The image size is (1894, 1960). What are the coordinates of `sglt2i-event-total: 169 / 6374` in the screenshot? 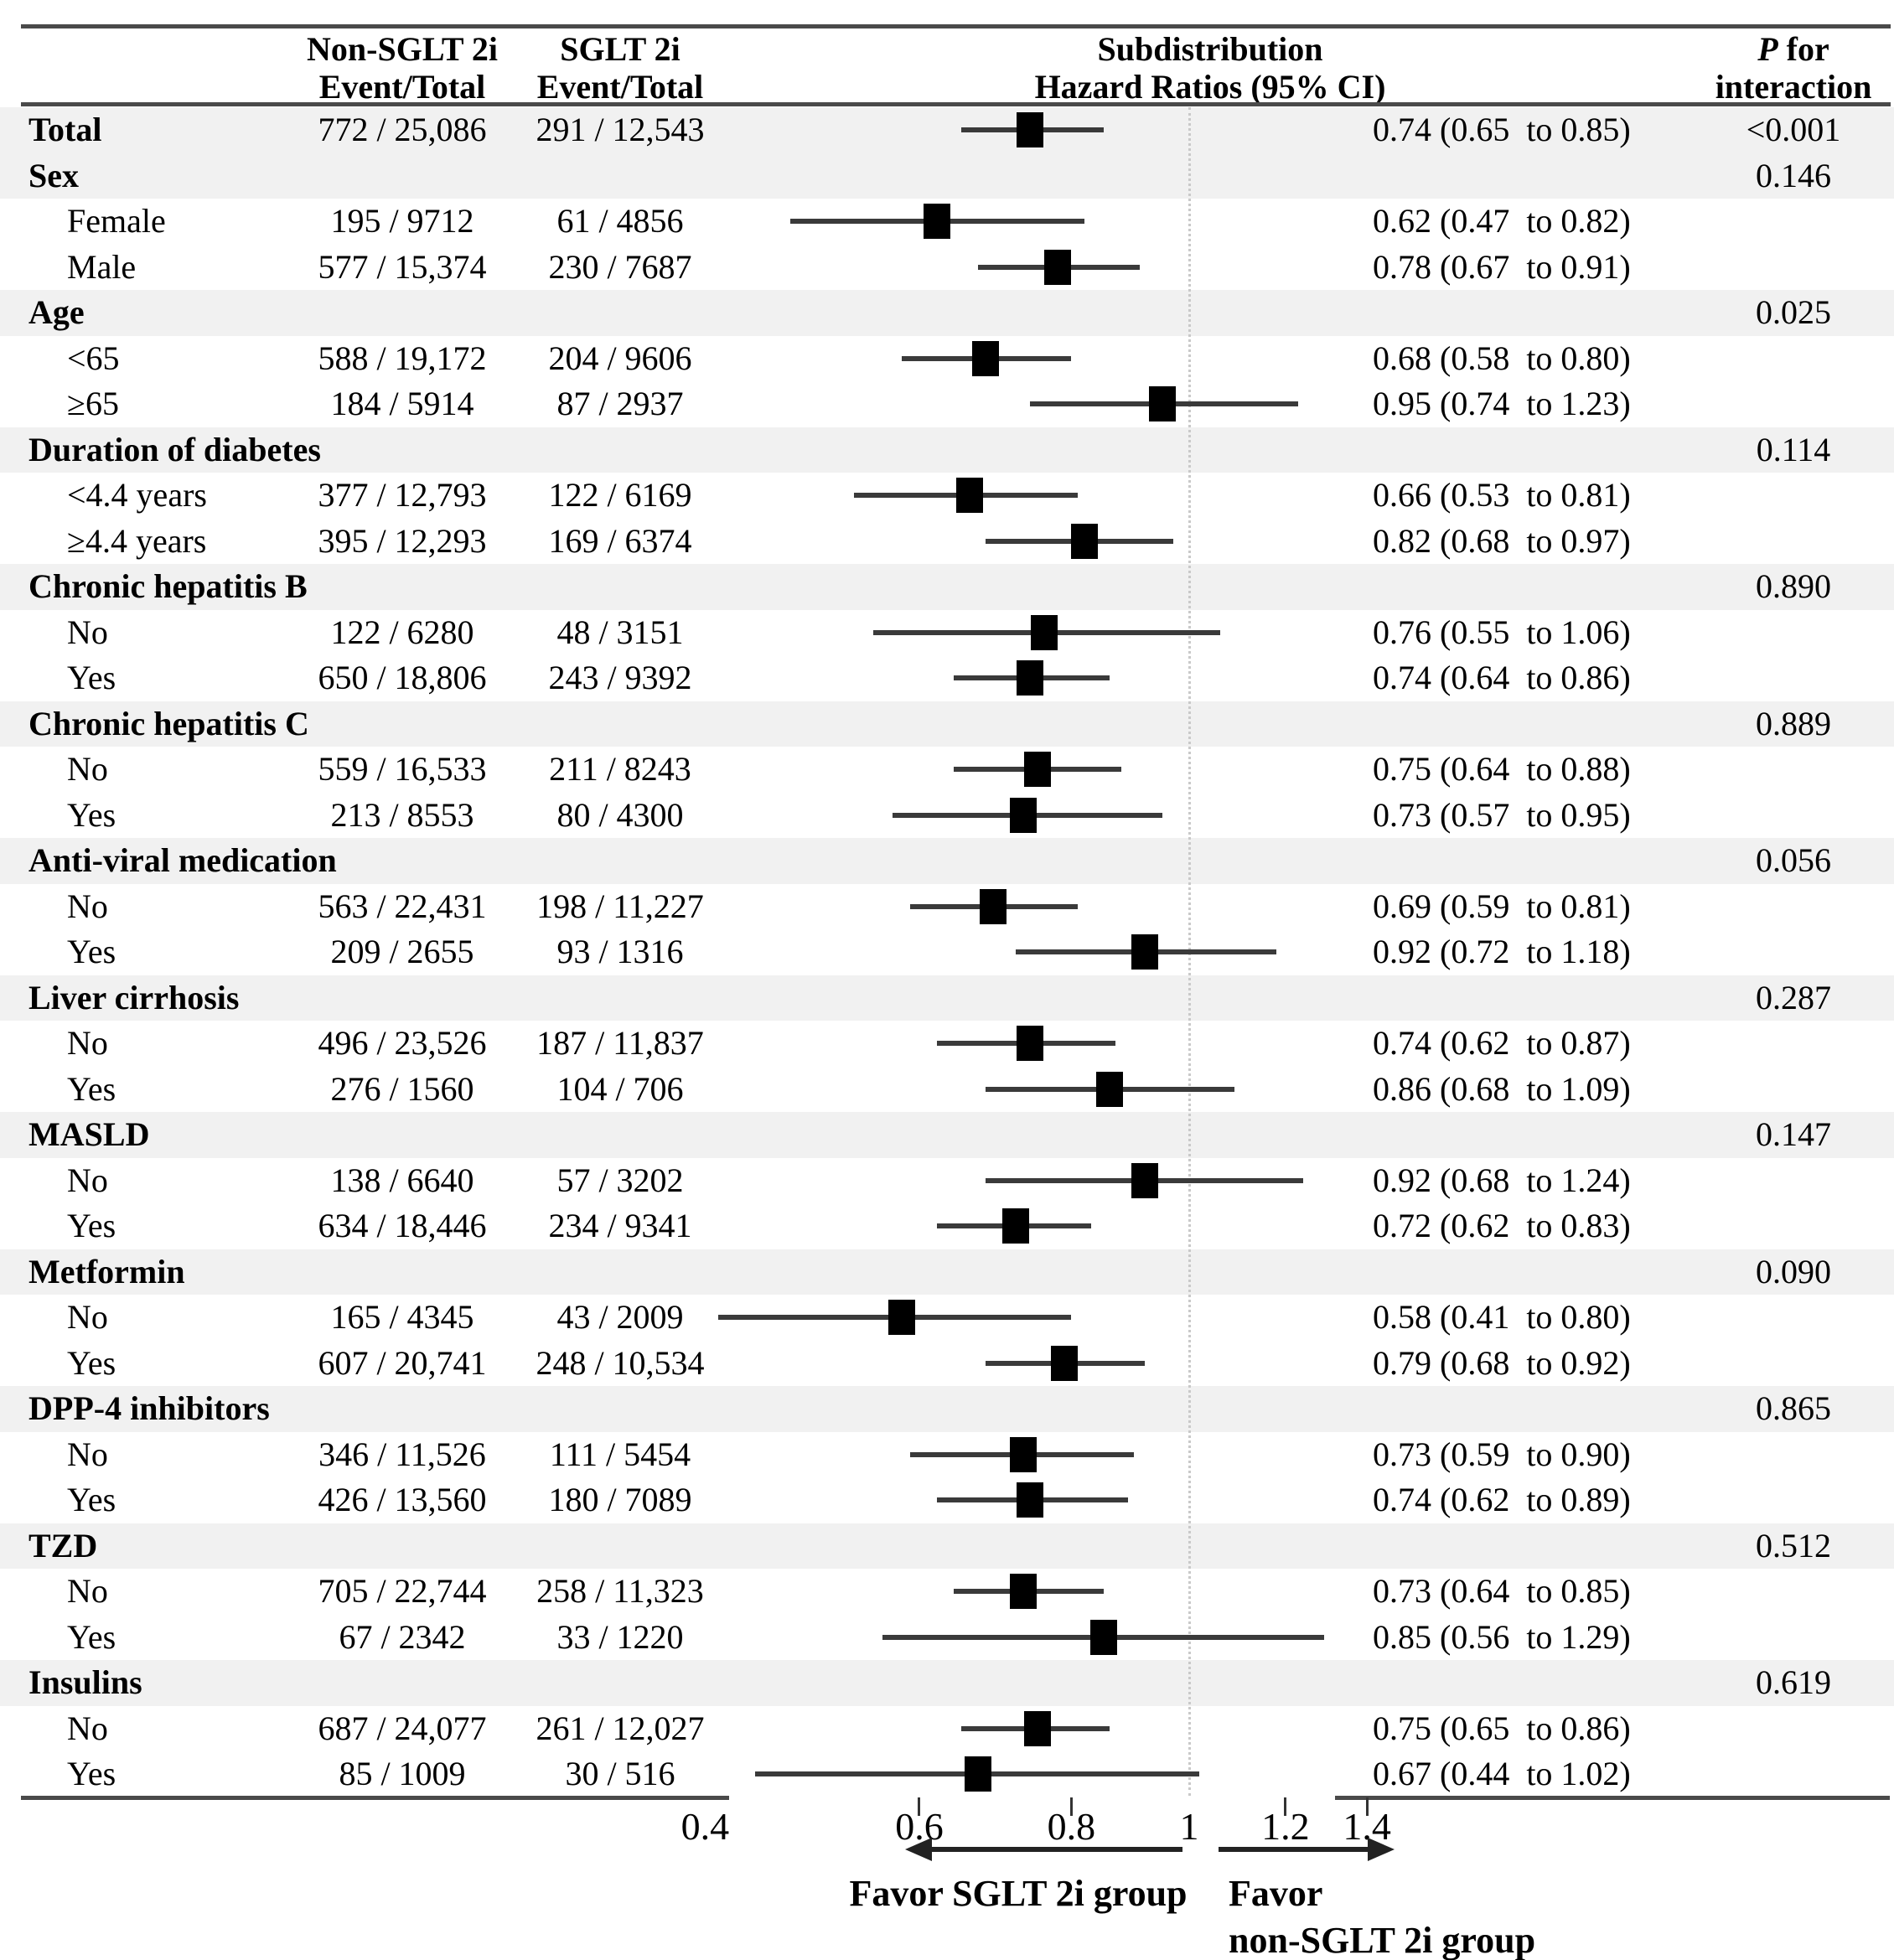 It's located at (620, 541).